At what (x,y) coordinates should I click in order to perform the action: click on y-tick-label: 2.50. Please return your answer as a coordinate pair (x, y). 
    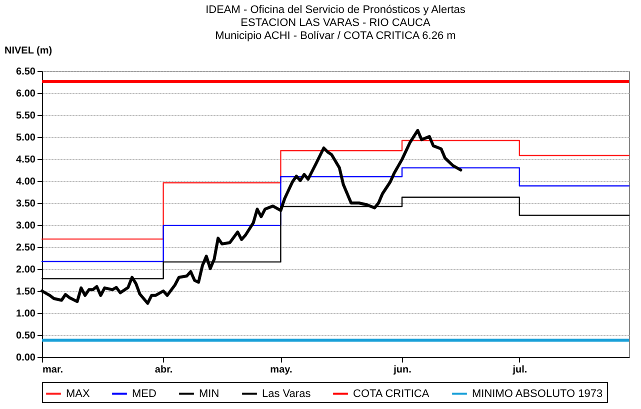
    Looking at the image, I should click on (26, 248).